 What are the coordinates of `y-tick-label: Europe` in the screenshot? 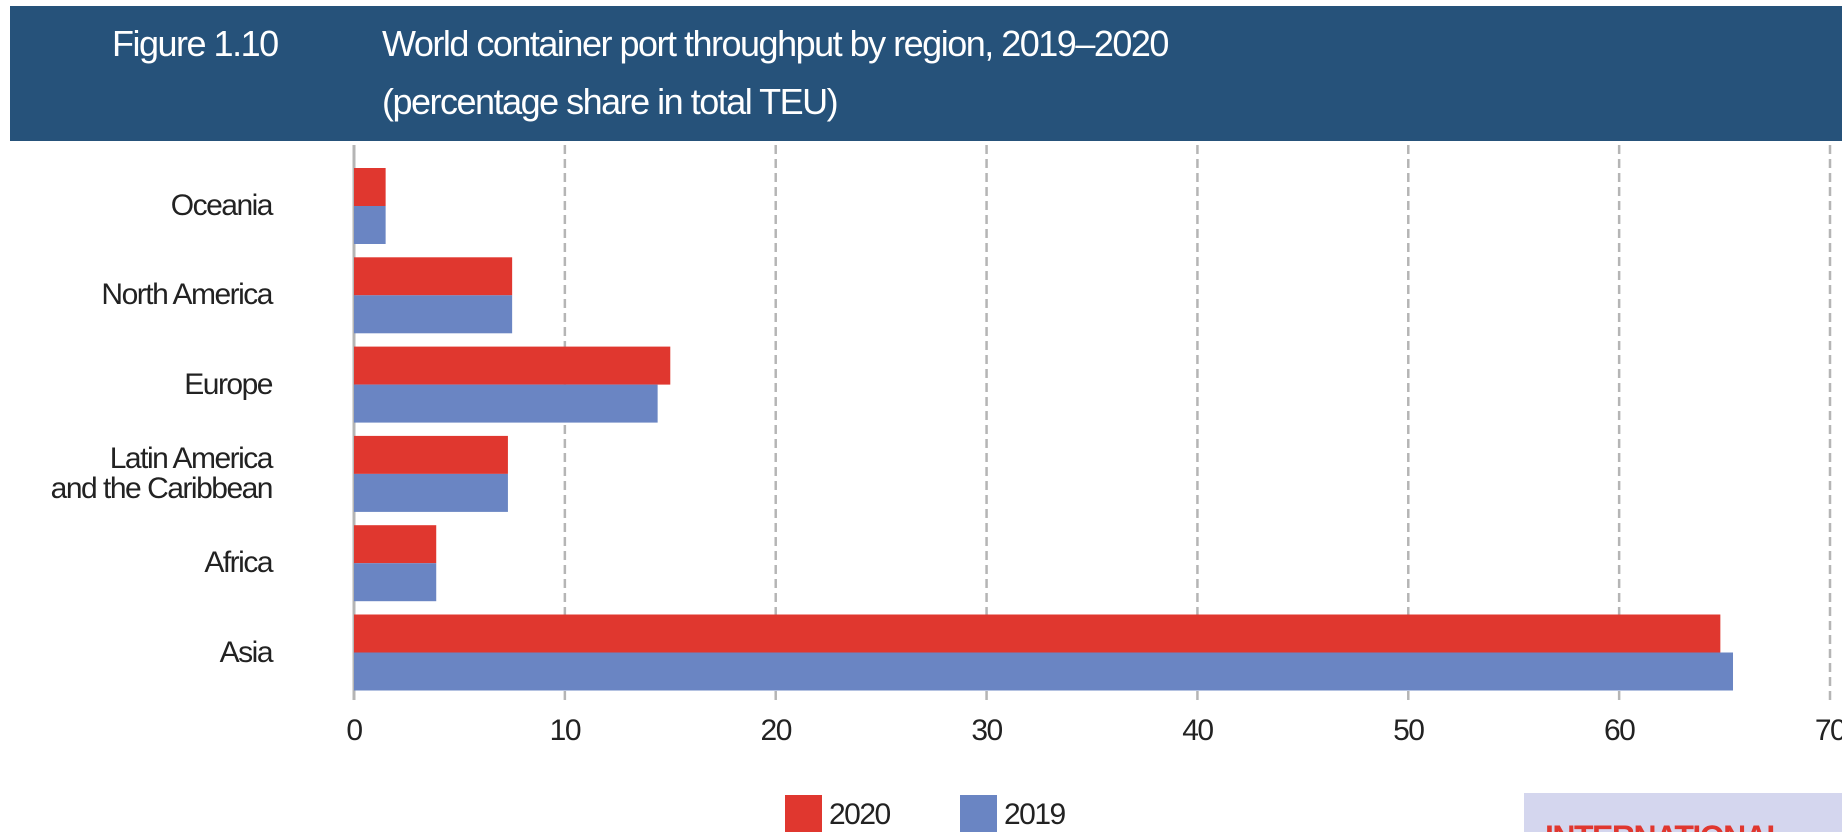 It's located at (228, 384).